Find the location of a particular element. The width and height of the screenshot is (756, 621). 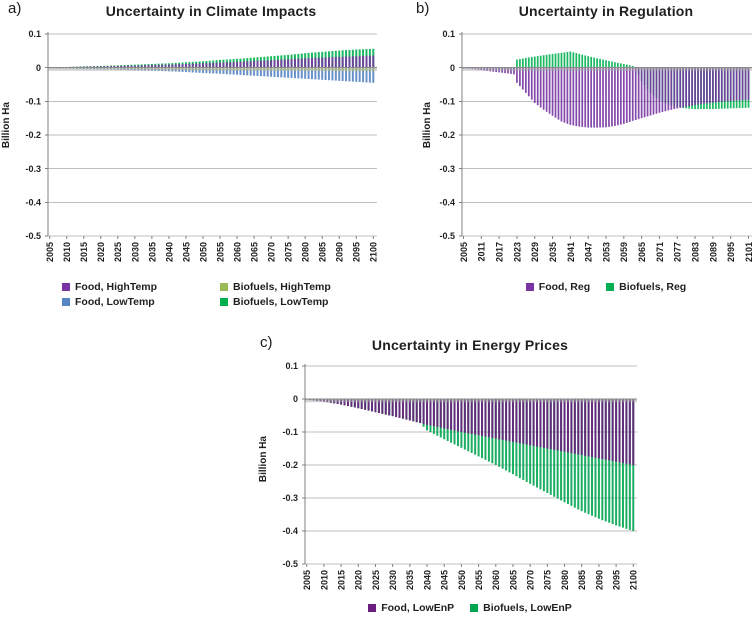

legend-swatch-icon is located at coordinates (610, 287).